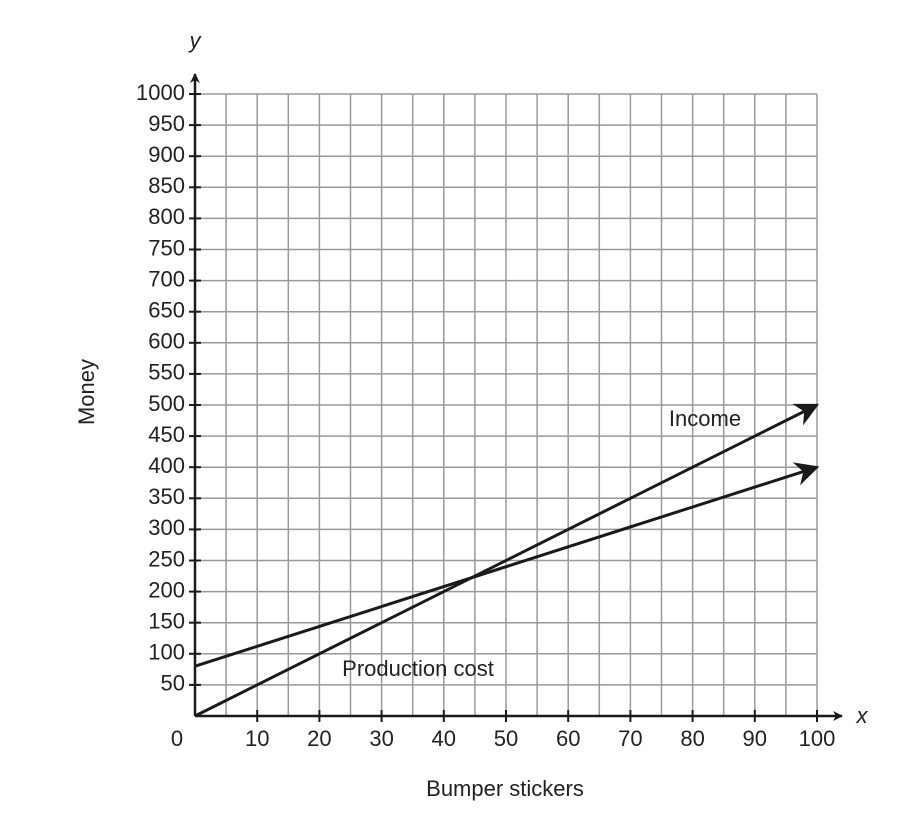 This screenshot has height=825, width=906. Describe the element at coordinates (166, 589) in the screenshot. I see `y-tick-label: 200` at that location.